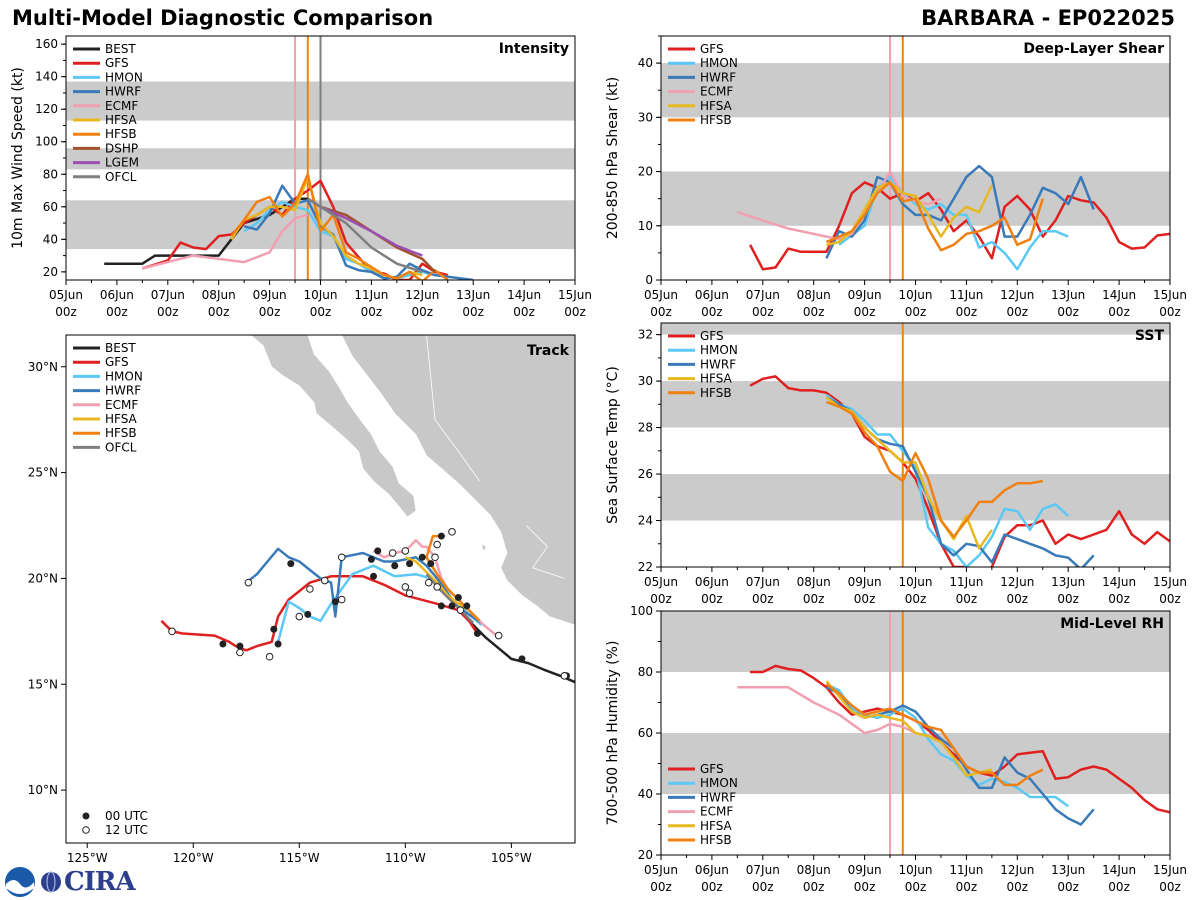 This screenshot has width=1200, height=900. Describe the element at coordinates (545, 552) in the screenshot. I see `state-border` at that location.